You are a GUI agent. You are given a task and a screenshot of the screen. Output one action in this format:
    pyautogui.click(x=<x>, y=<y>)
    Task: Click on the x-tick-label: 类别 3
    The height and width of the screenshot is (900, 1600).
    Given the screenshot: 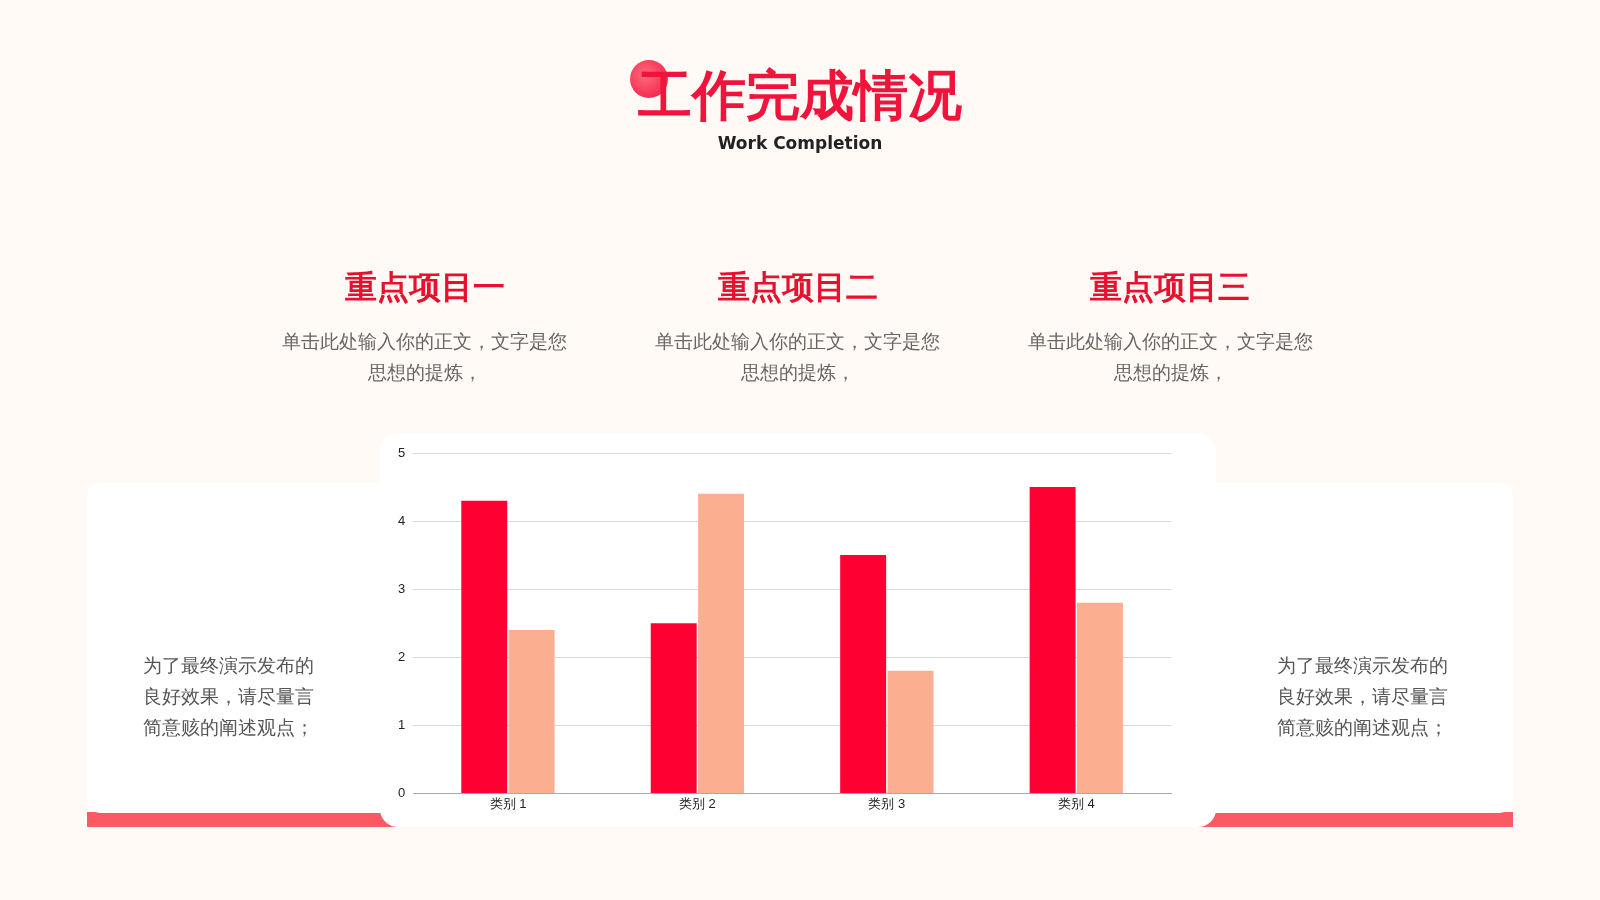 What is the action you would take?
    pyautogui.click(x=887, y=803)
    